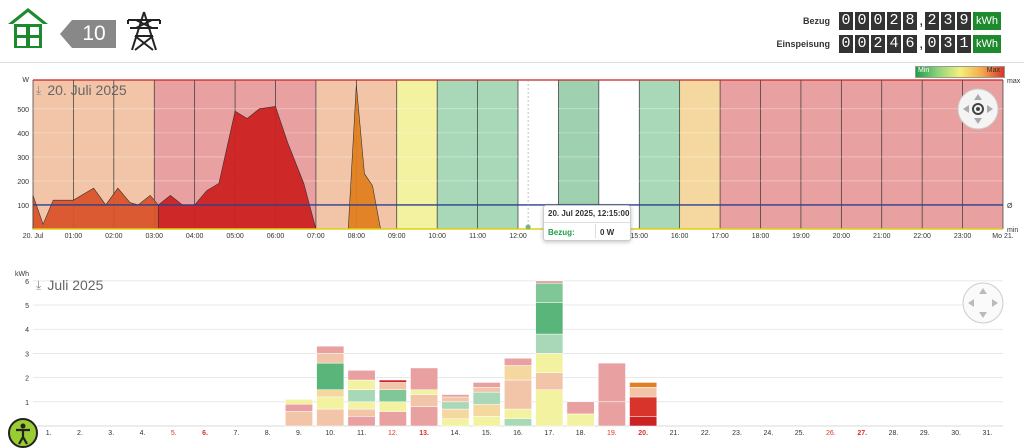 This screenshot has width=1024, height=448. What do you see at coordinates (111, 433) in the screenshot?
I see `day-tick-label: 3.` at bounding box center [111, 433].